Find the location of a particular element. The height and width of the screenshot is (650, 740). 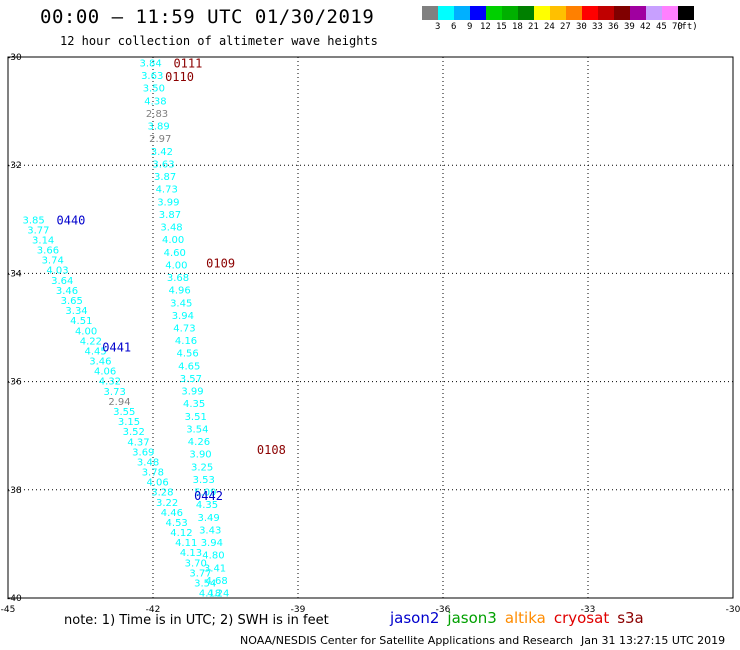

lon-tick-label: -30 is located at coordinates (733, 610).